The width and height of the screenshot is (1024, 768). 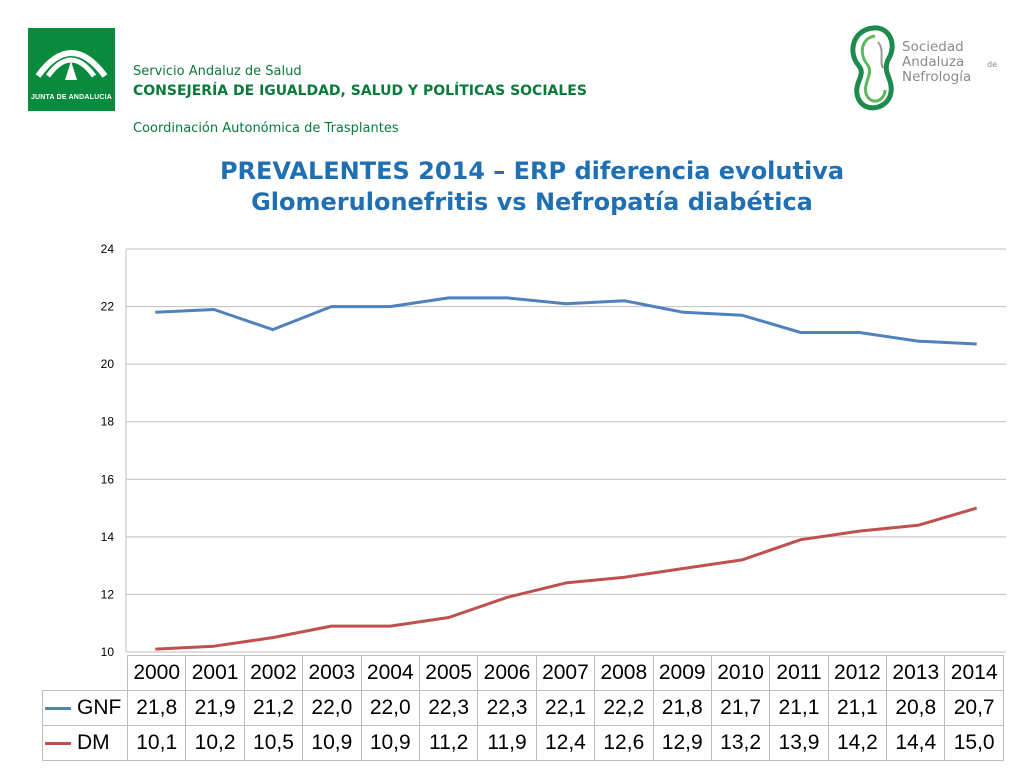 What do you see at coordinates (58, 743) in the screenshot?
I see `legend-dm-line` at bounding box center [58, 743].